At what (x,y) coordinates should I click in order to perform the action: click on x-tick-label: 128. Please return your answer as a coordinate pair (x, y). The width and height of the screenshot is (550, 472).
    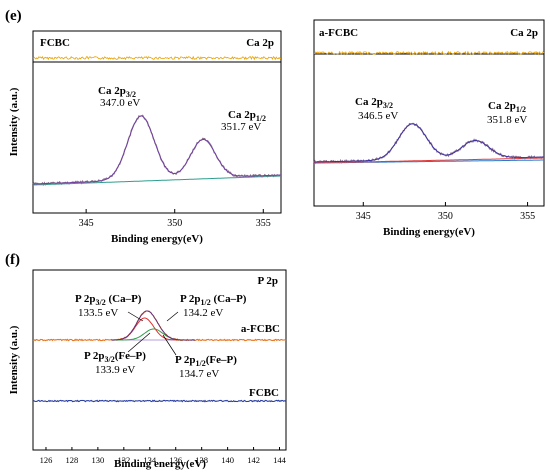
    Looking at the image, I should click on (72, 460).